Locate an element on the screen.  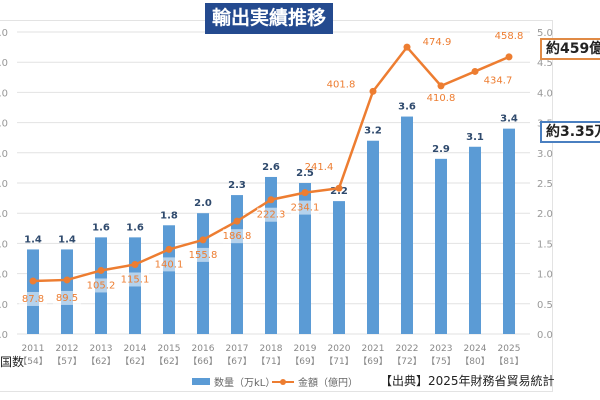
amount-value-label: 186.8 is located at coordinates (237, 236).